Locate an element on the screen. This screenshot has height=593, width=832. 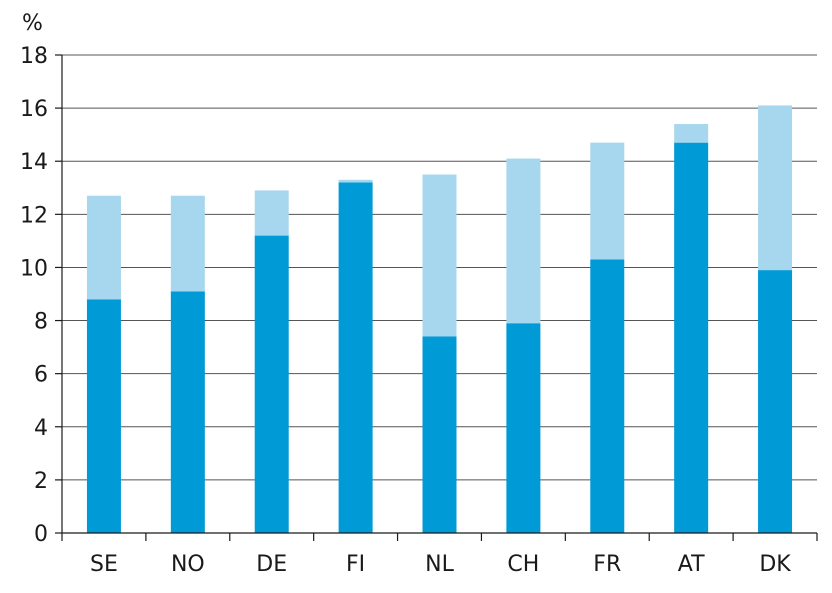
x-tick-label-fr: FR is located at coordinates (607, 564).